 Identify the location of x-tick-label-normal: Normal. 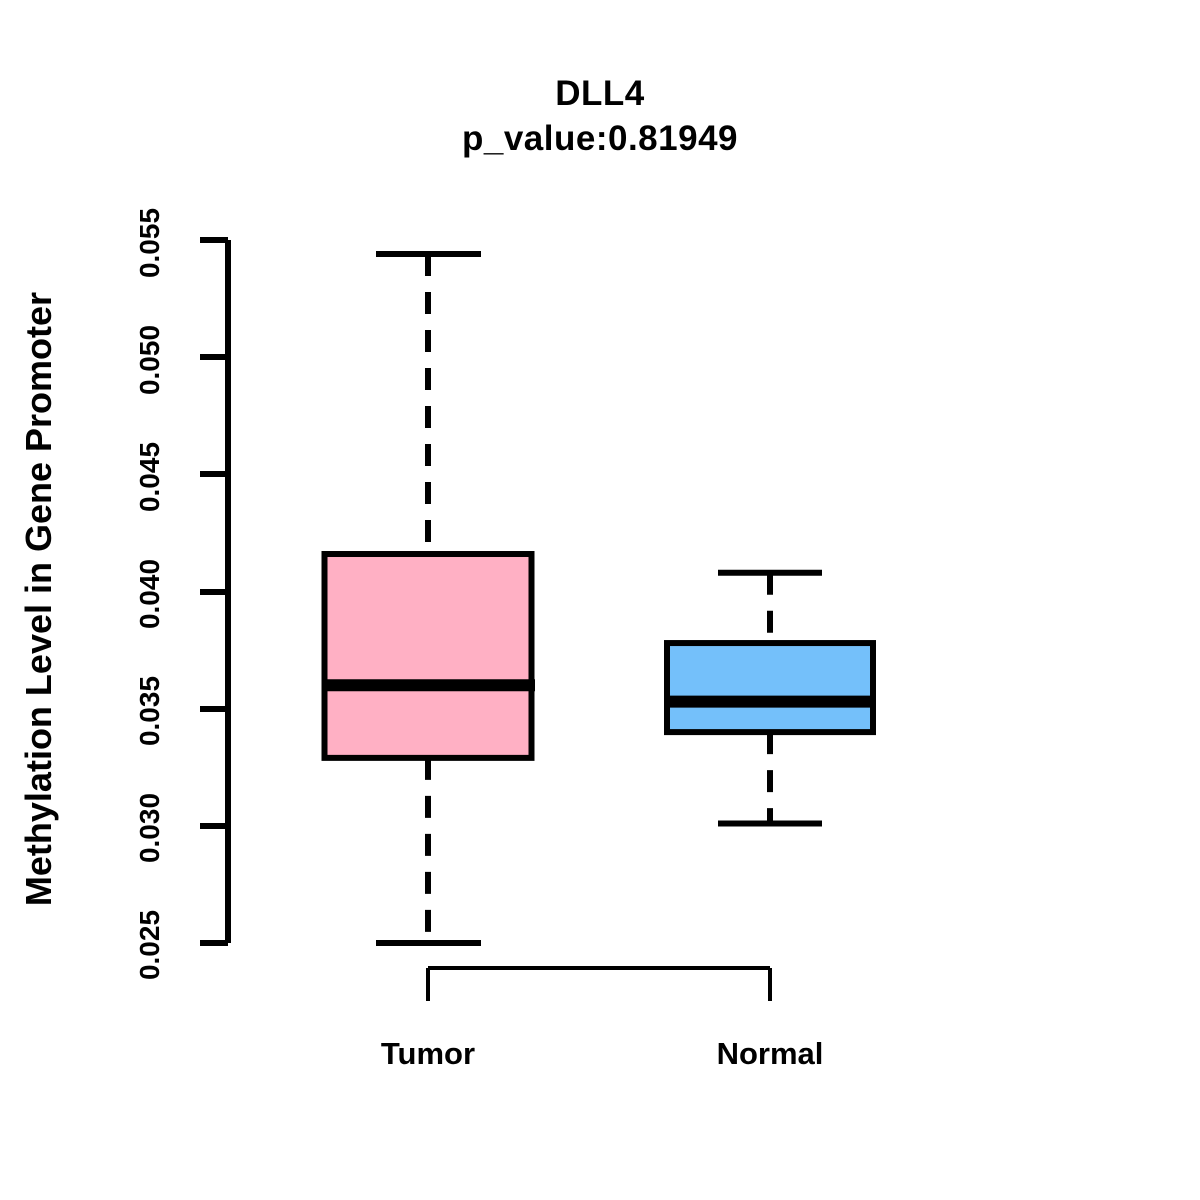
(770, 1053).